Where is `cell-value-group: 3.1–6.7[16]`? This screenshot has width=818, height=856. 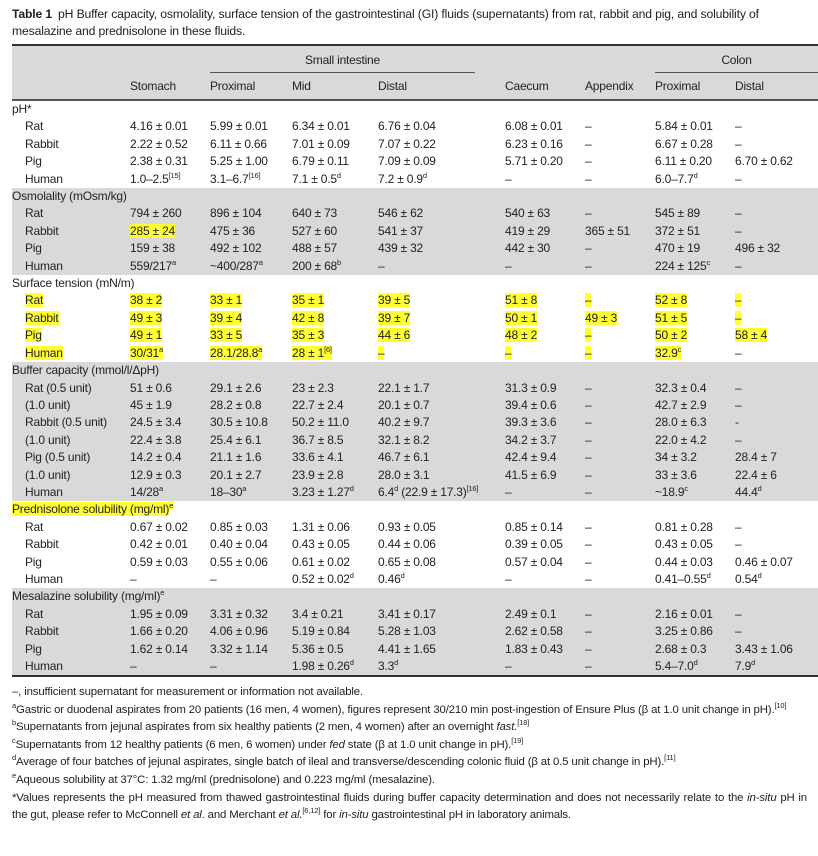 cell-value-group: 3.1–6.7[16] is located at coordinates (235, 178).